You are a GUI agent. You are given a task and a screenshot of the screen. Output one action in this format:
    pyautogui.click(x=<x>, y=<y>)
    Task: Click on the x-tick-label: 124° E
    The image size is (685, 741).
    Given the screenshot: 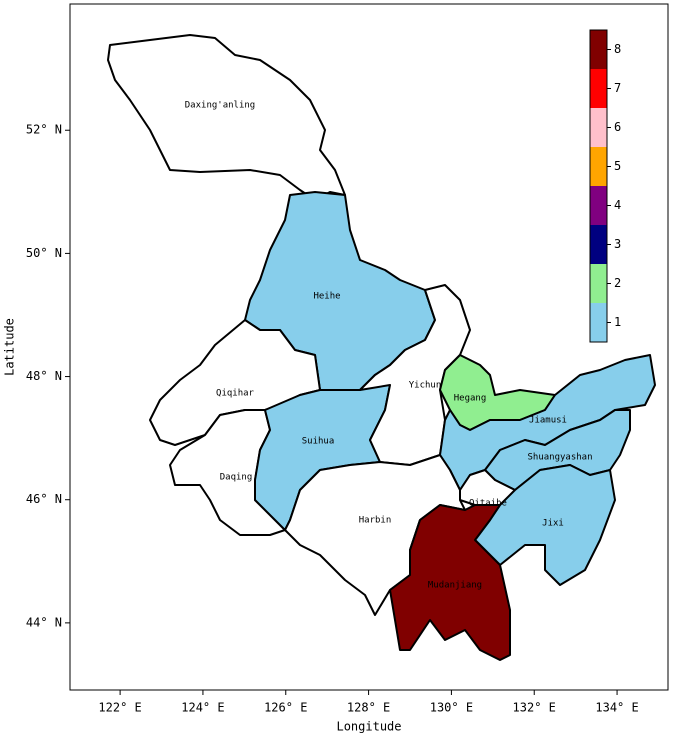 What is the action you would take?
    pyautogui.click(x=202, y=708)
    